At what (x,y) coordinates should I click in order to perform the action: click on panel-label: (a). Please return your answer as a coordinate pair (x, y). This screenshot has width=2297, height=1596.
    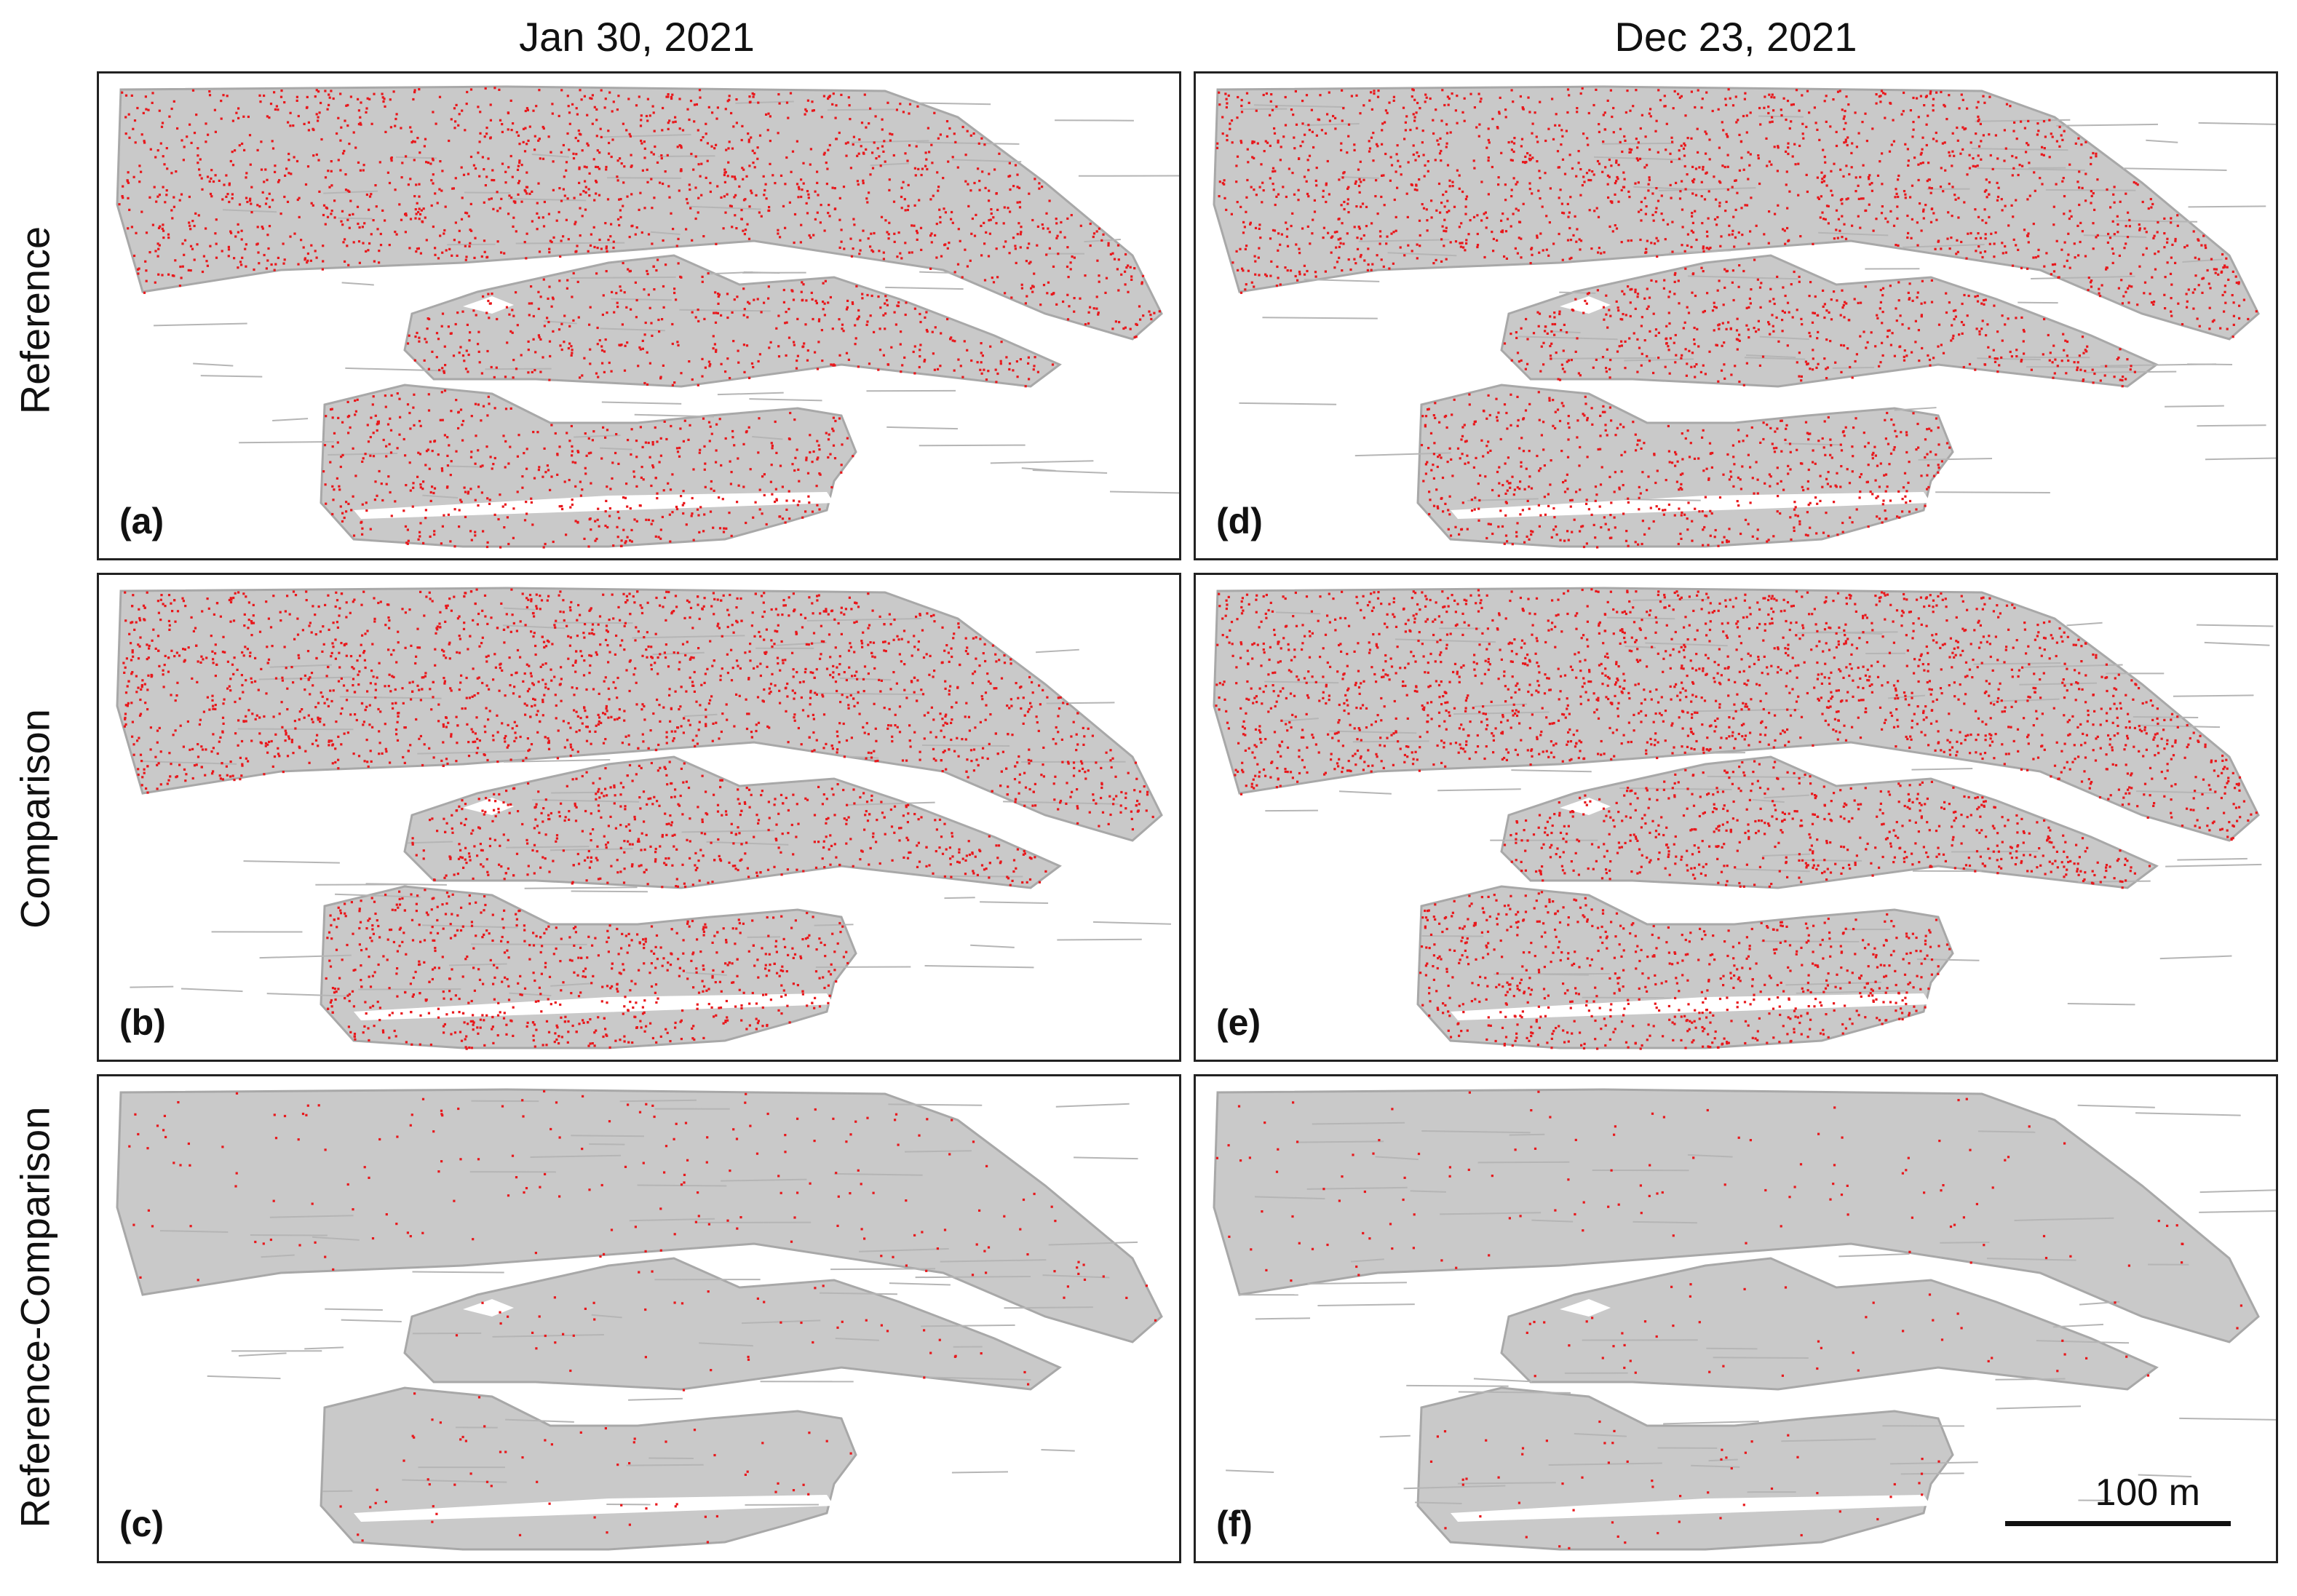
    Looking at the image, I should click on (141, 521).